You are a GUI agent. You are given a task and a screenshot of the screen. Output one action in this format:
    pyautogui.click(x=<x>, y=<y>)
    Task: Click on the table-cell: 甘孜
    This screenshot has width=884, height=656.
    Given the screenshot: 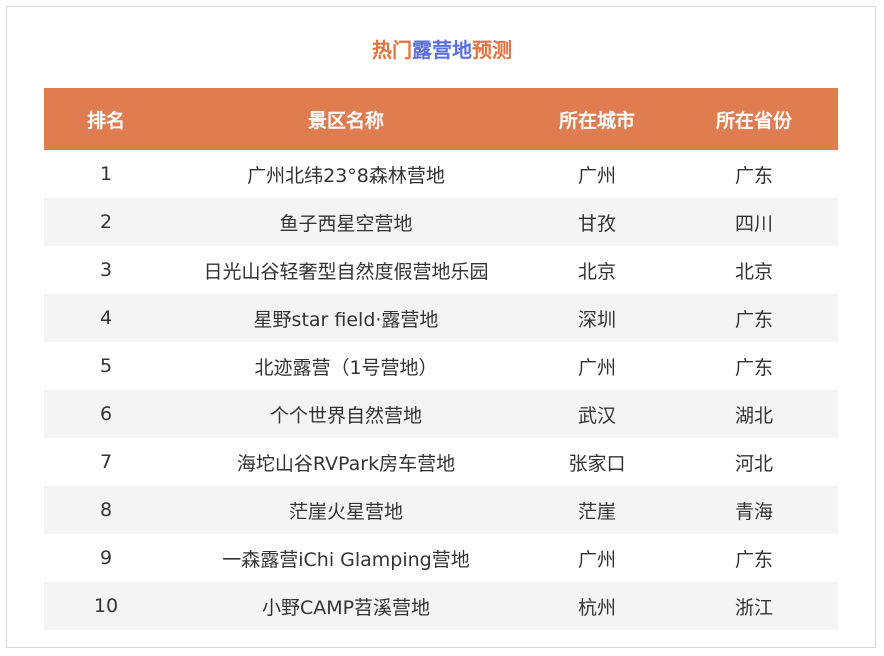 What is the action you would take?
    pyautogui.click(x=597, y=222)
    